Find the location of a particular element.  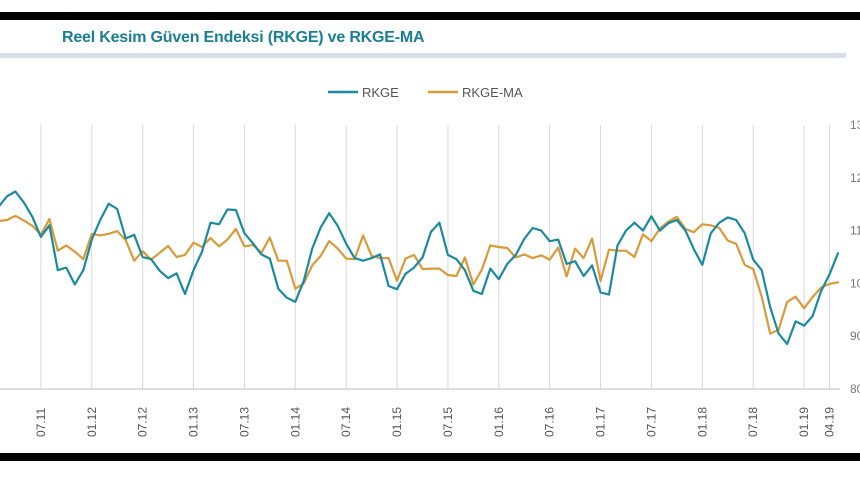

y-tick-label: 110 is located at coordinates (855, 231).